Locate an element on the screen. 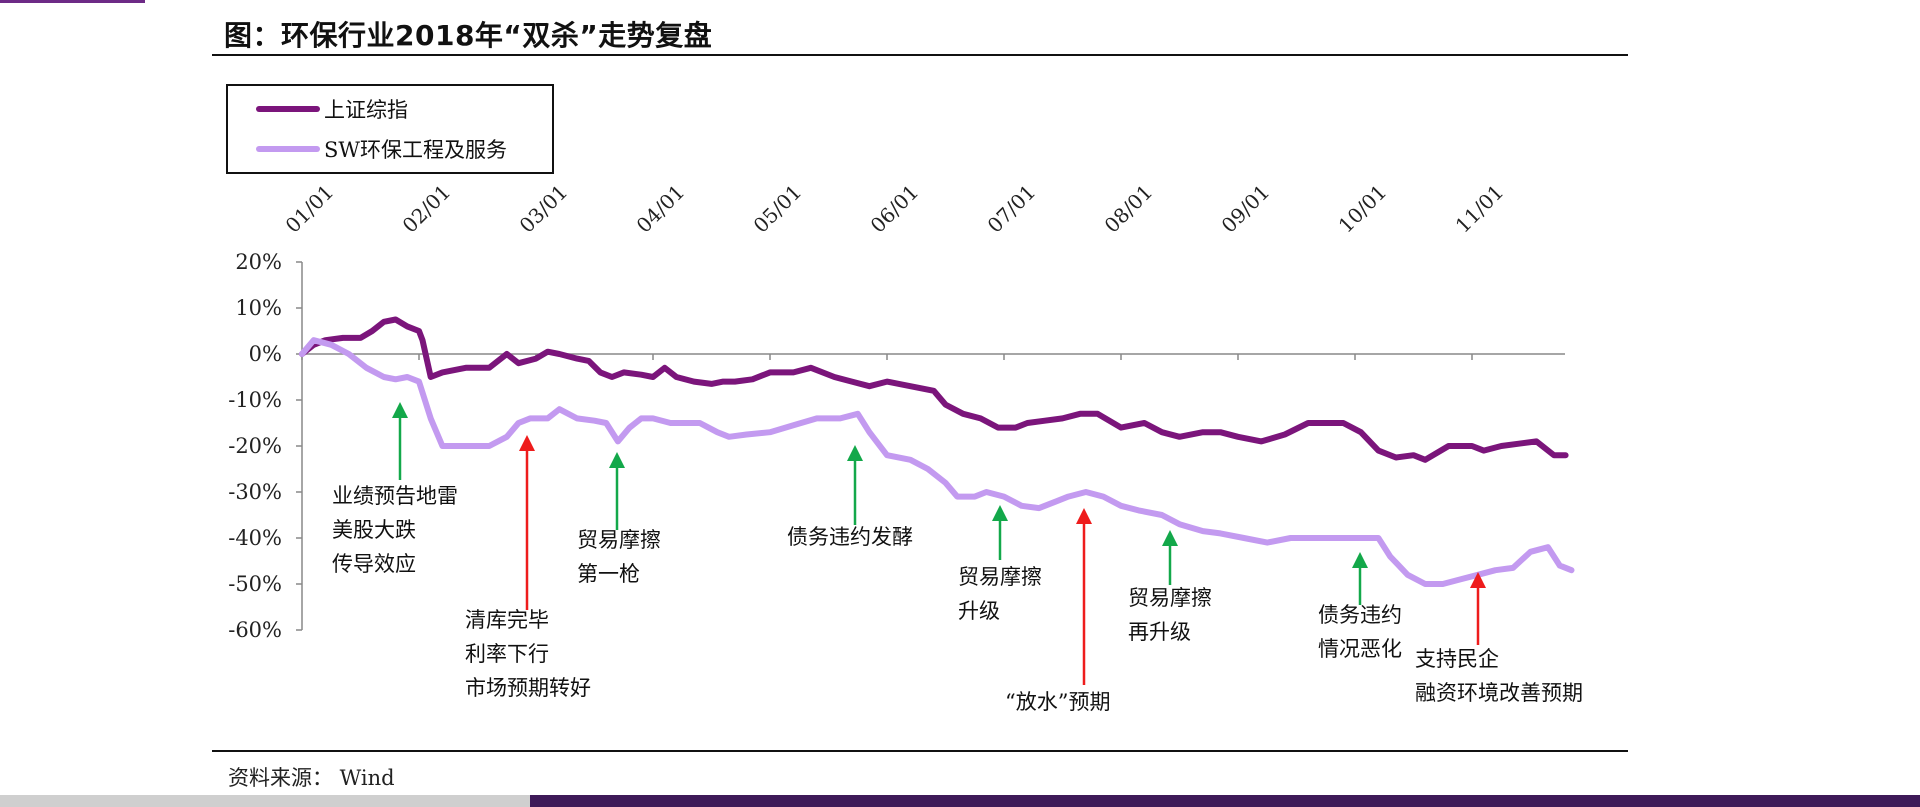 This screenshot has width=1920, height=807. x-date-label: 11/01 is located at coordinates (1480, 209).